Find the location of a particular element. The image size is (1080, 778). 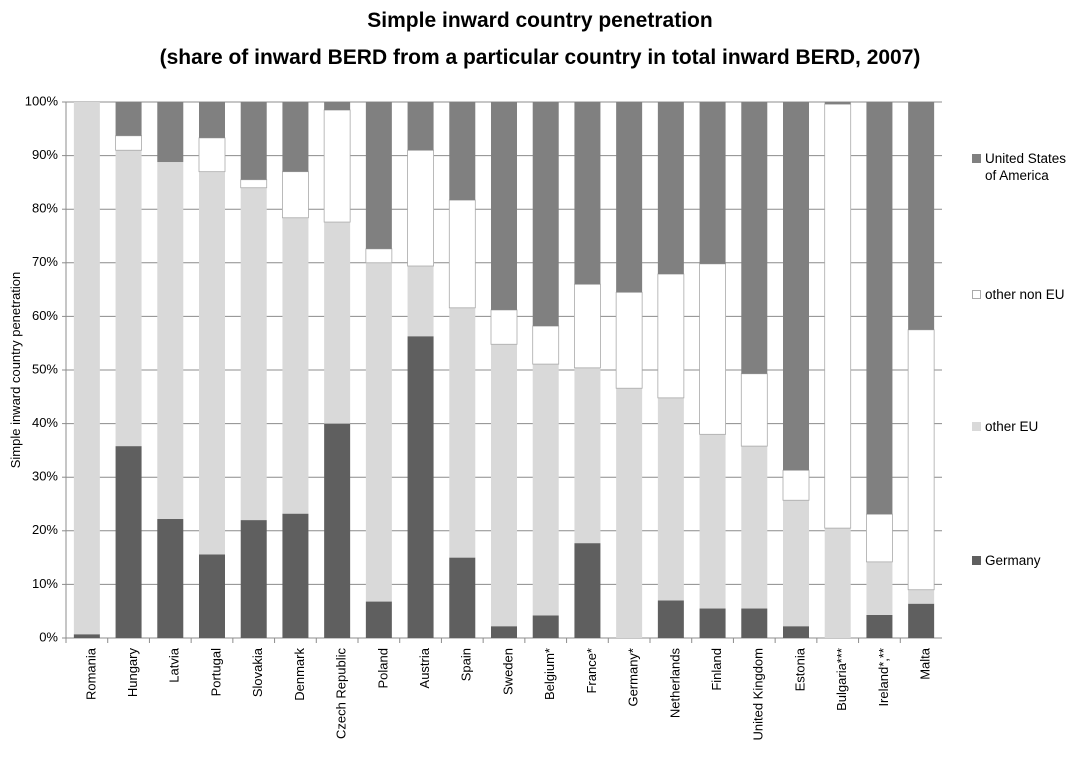

y-tick-label: 80% is located at coordinates (45, 208).